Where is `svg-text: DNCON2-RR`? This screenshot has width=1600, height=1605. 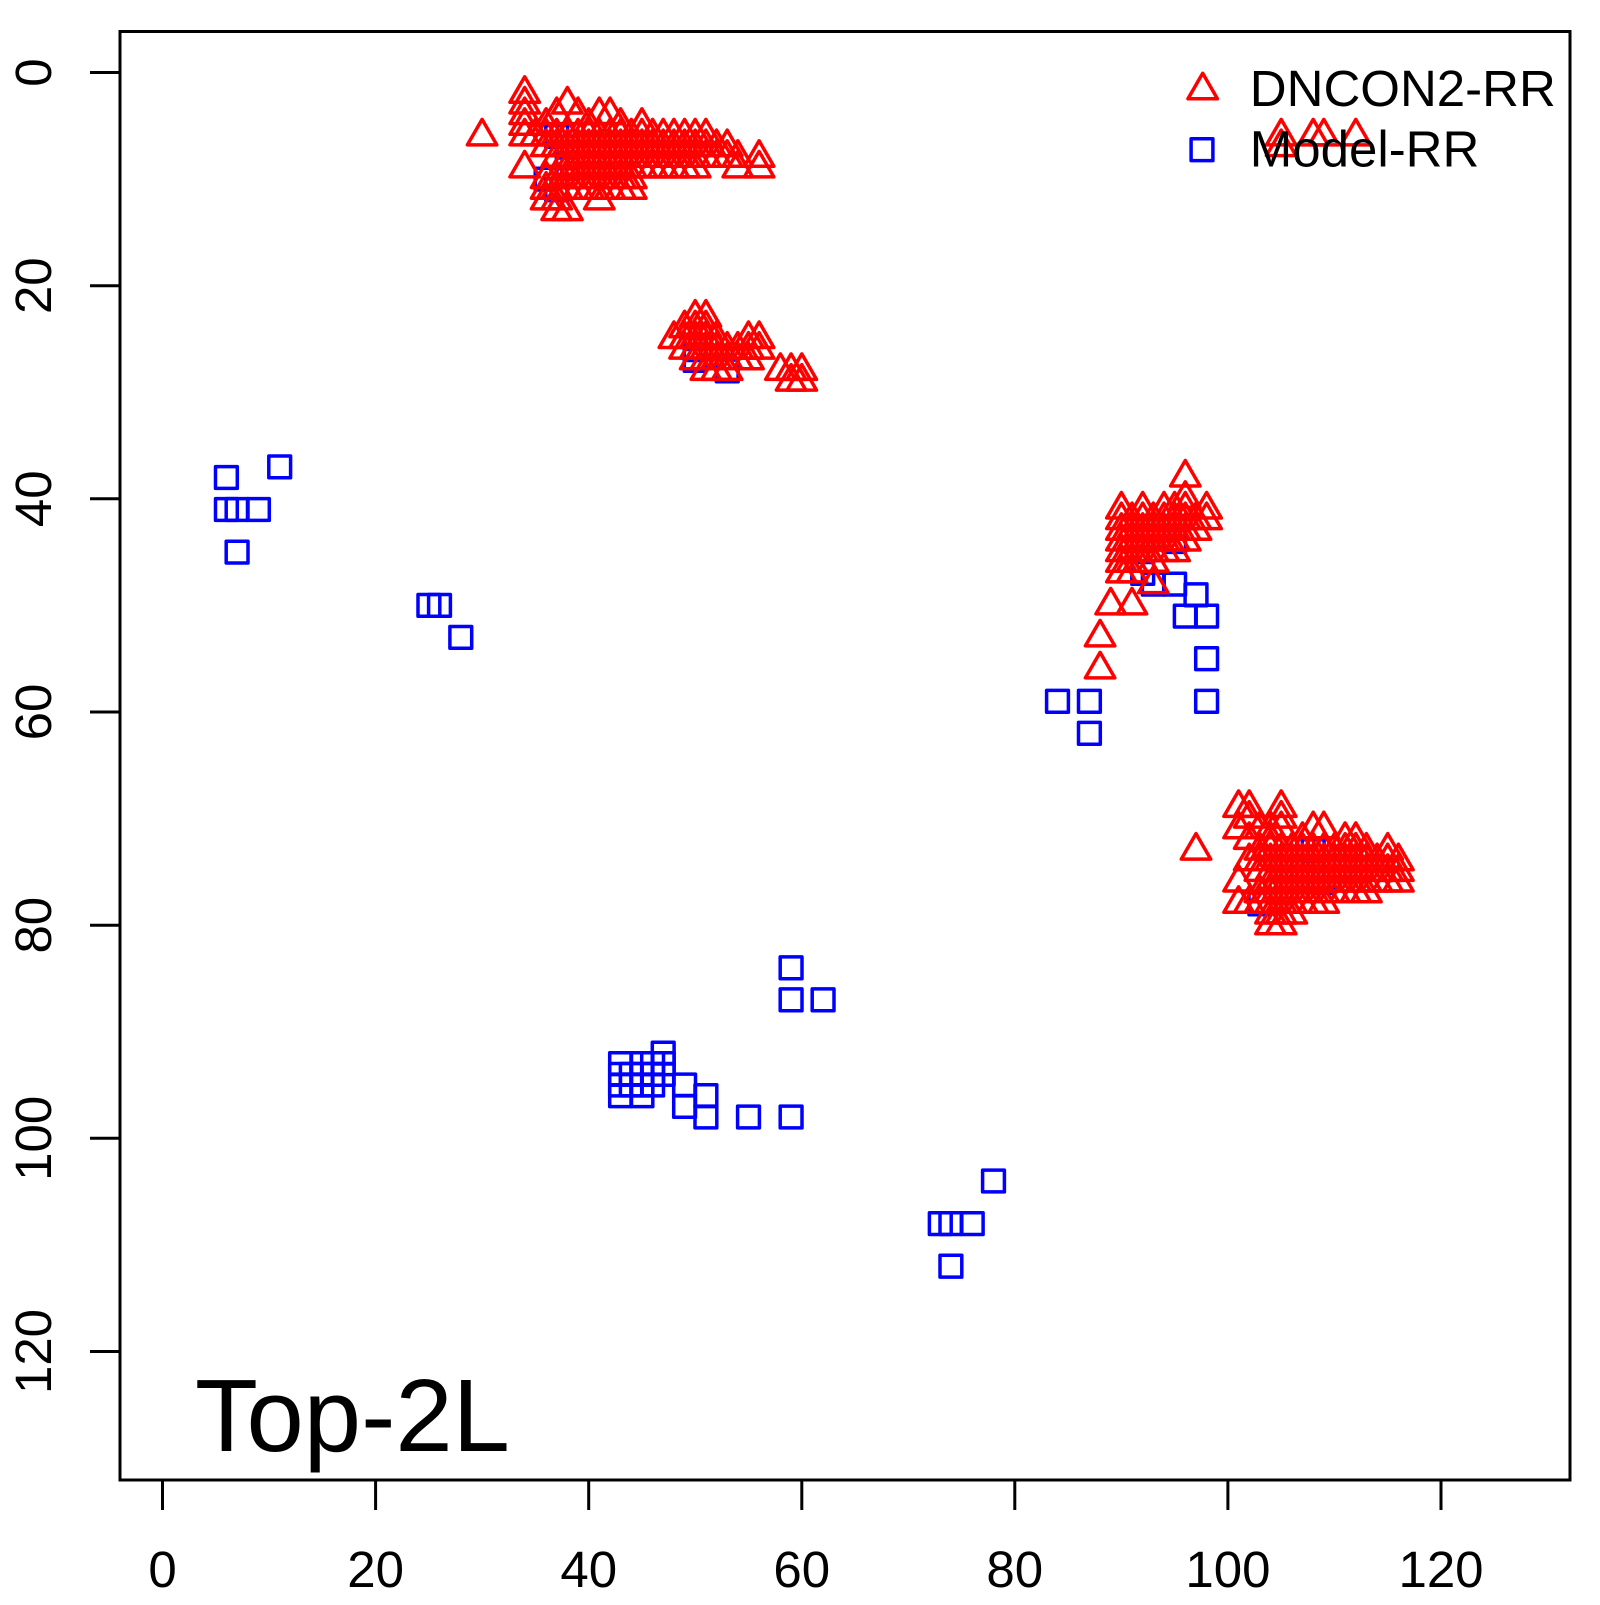 svg-text: DNCON2-RR is located at coordinates (1403, 88).